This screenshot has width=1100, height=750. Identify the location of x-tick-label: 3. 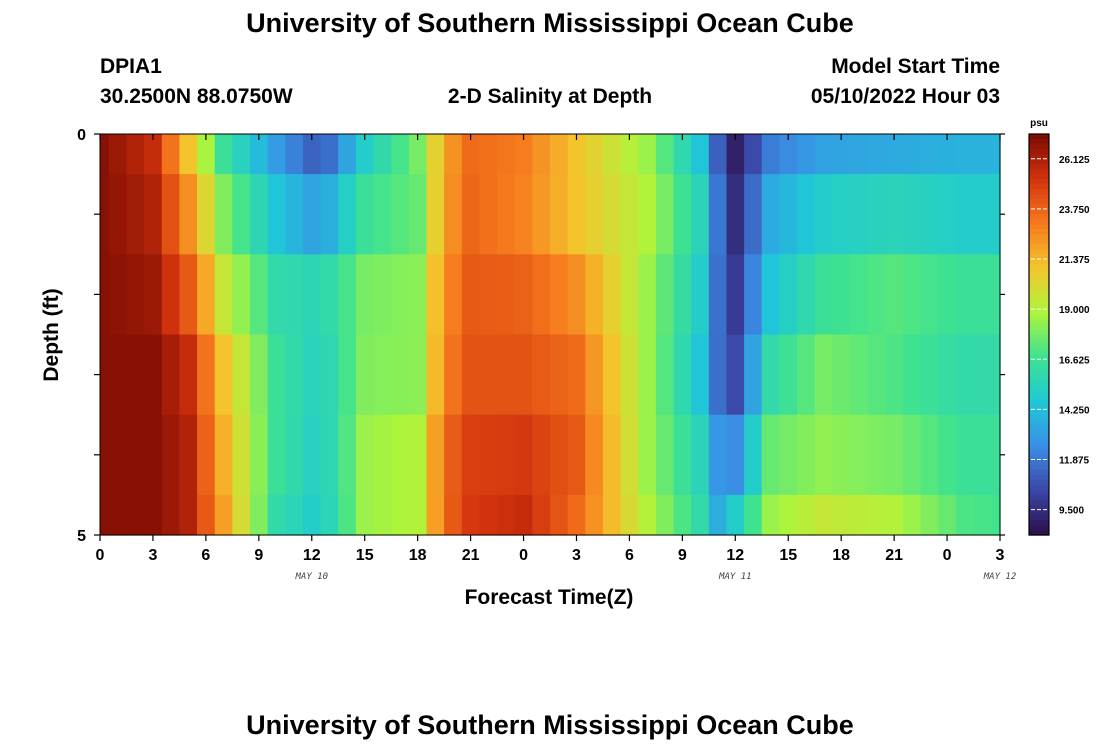
(1000, 555).